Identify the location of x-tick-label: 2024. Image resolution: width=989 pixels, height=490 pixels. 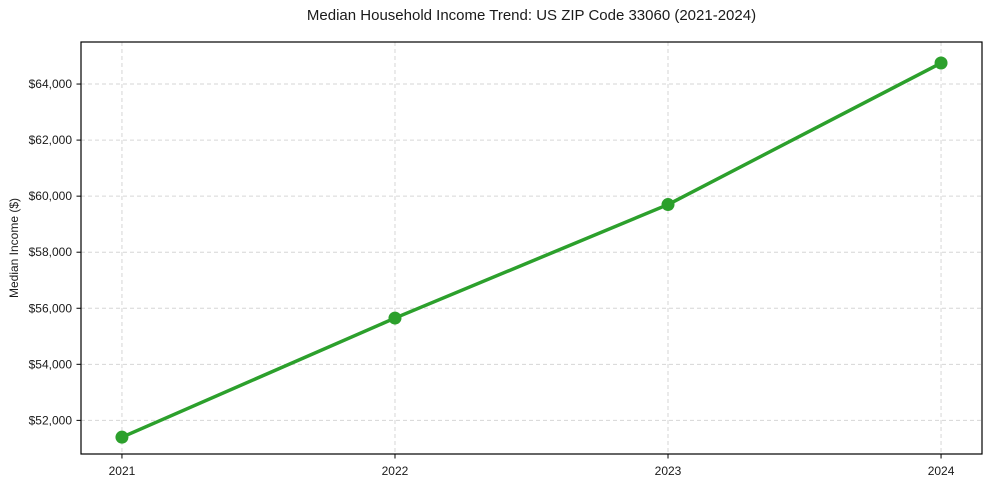
(941, 471).